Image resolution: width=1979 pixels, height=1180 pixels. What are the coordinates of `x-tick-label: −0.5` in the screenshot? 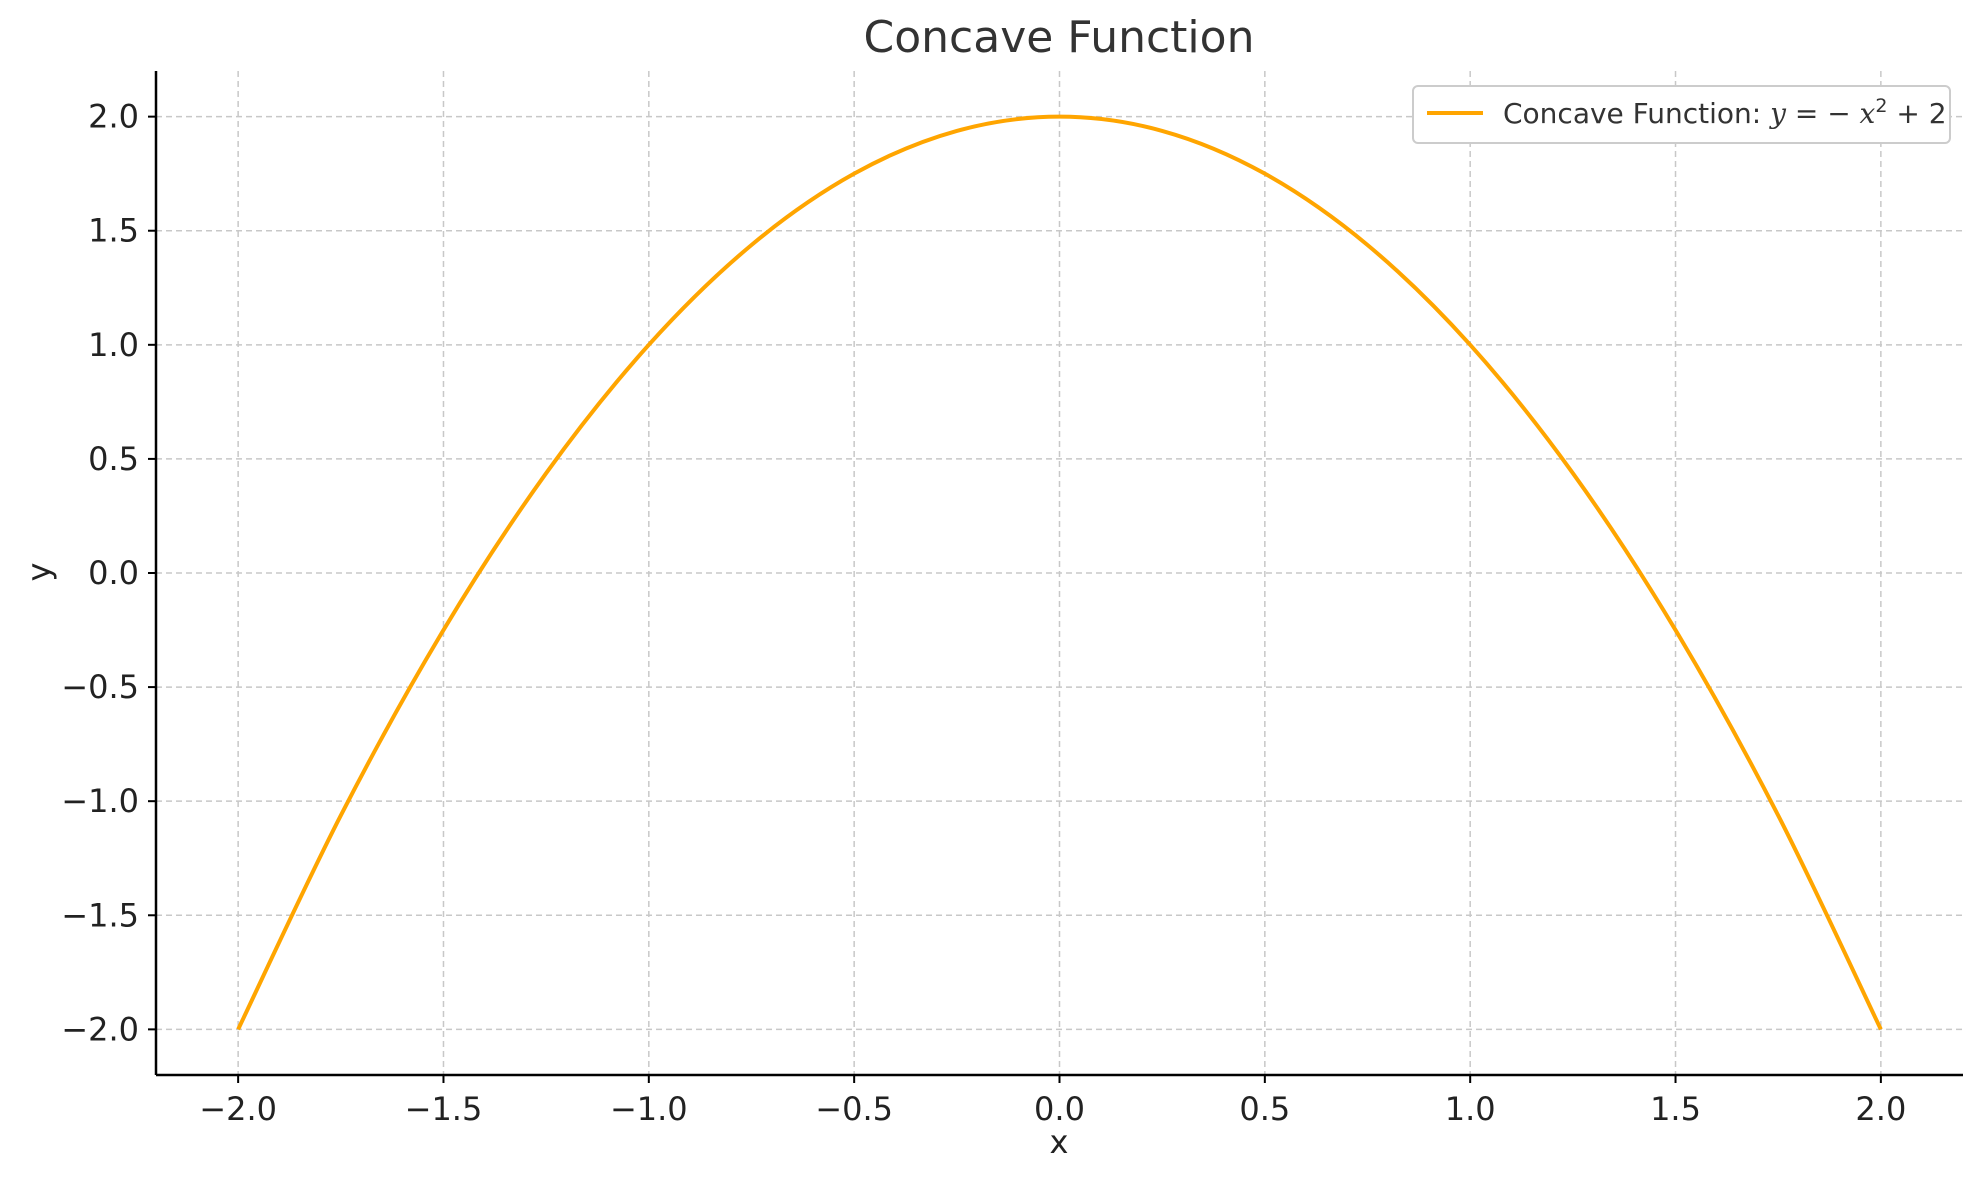 It's located at (854, 1109).